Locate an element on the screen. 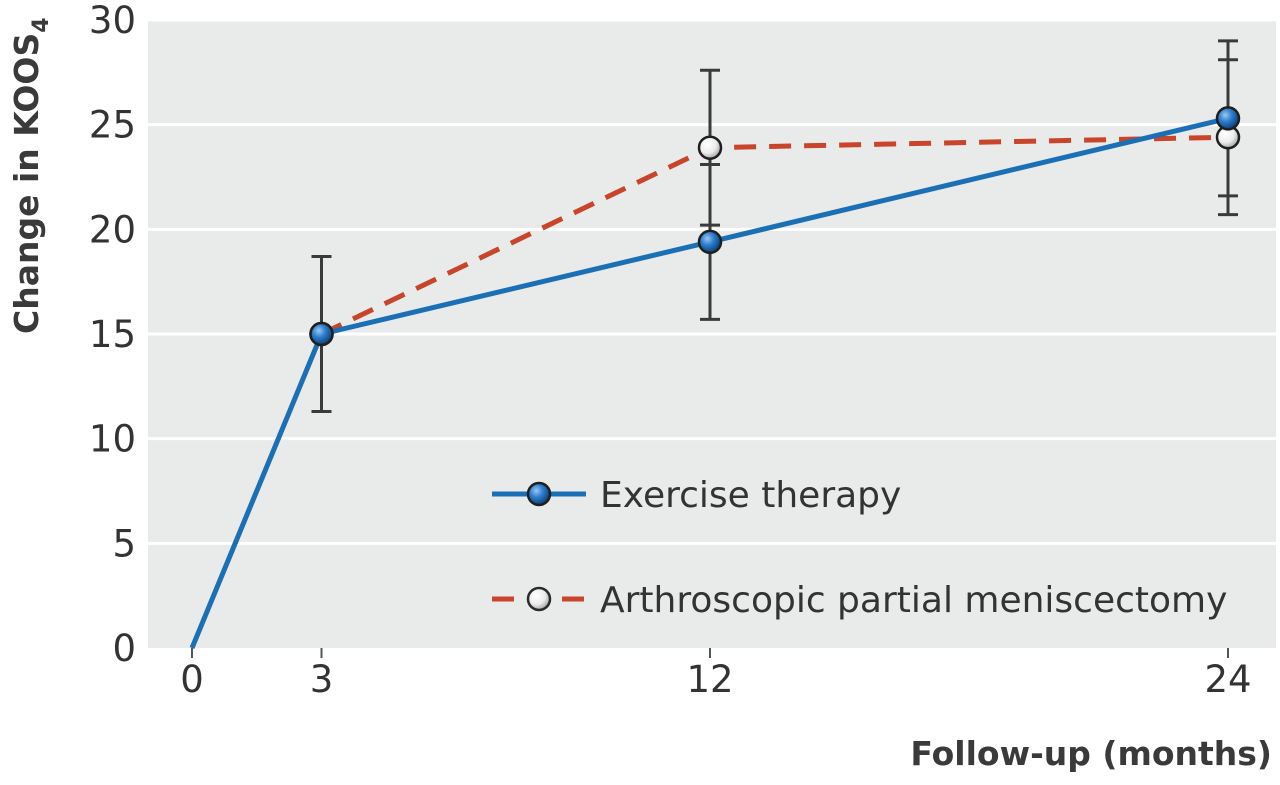 This screenshot has height=785, width=1280. y-tick-label: 20 is located at coordinates (112, 229).